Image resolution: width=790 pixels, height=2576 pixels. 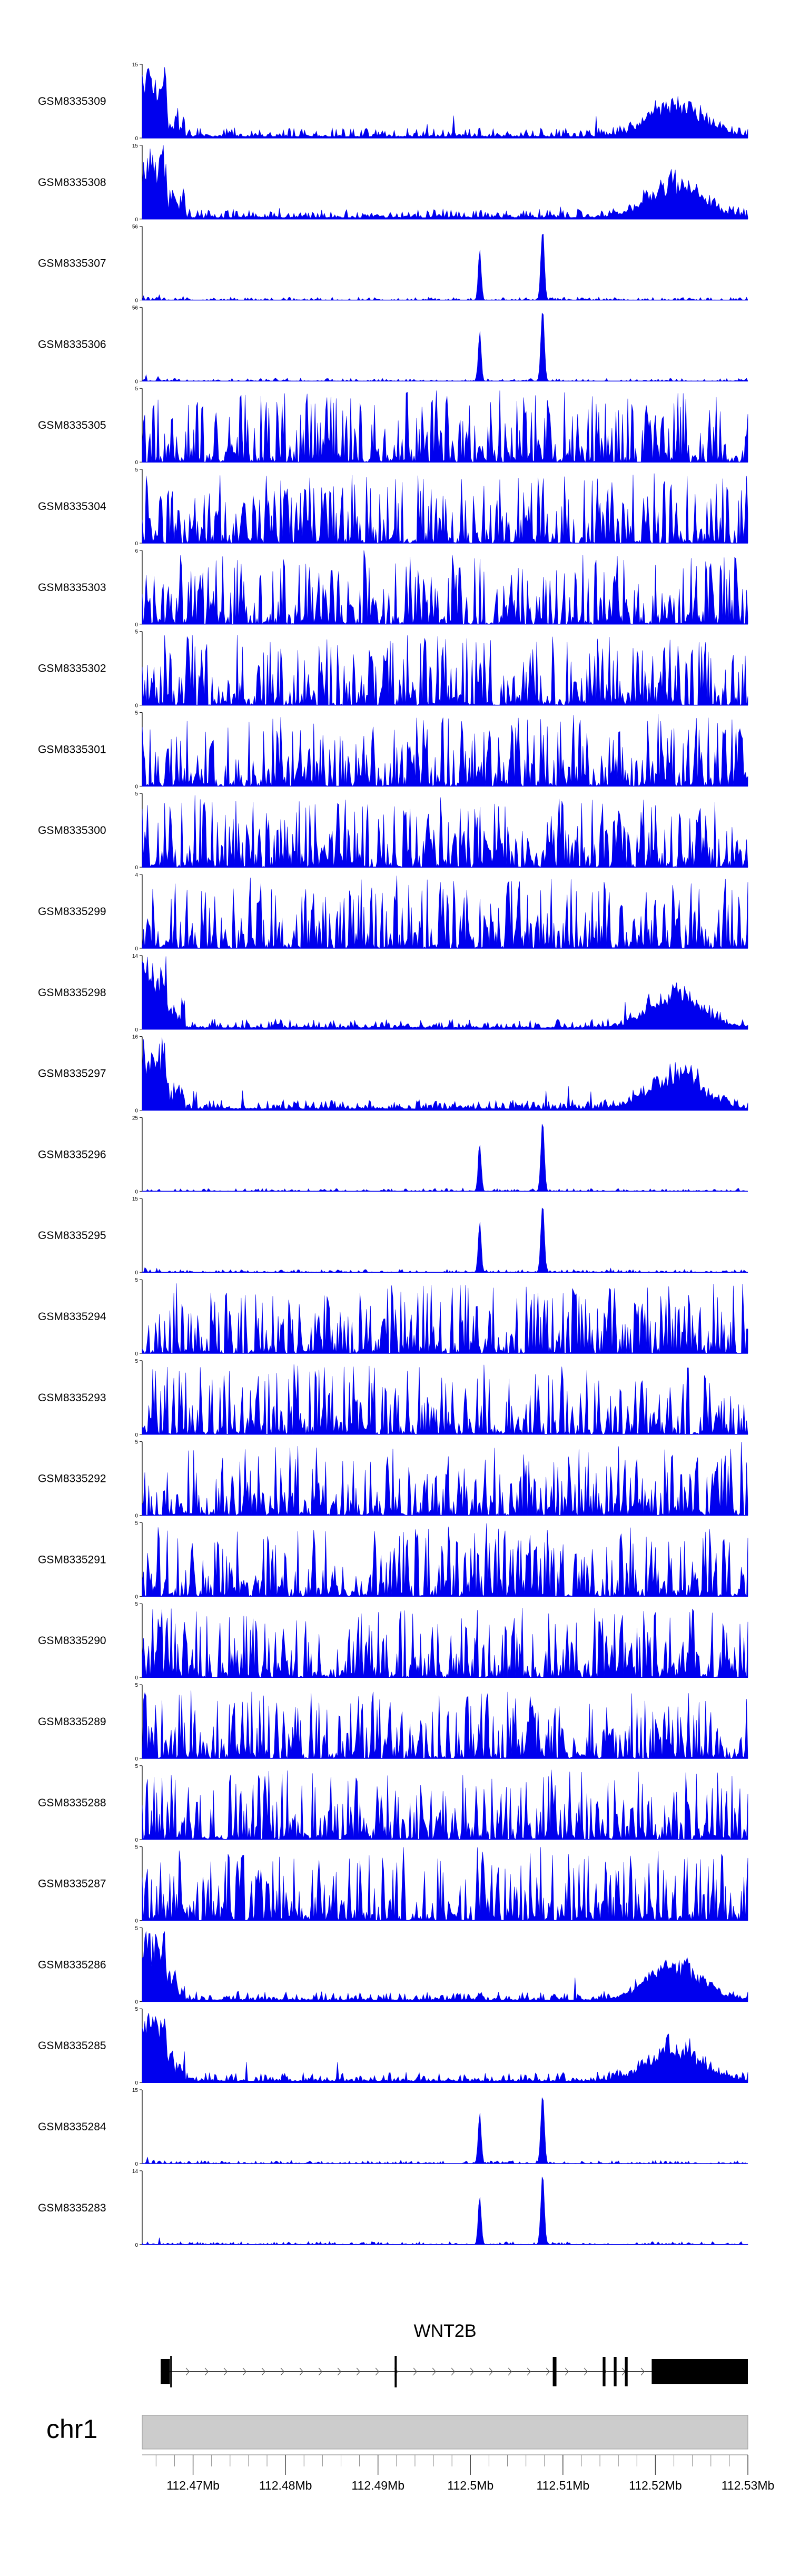 I want to click on y-max-label: 14, so click(x=135, y=2172).